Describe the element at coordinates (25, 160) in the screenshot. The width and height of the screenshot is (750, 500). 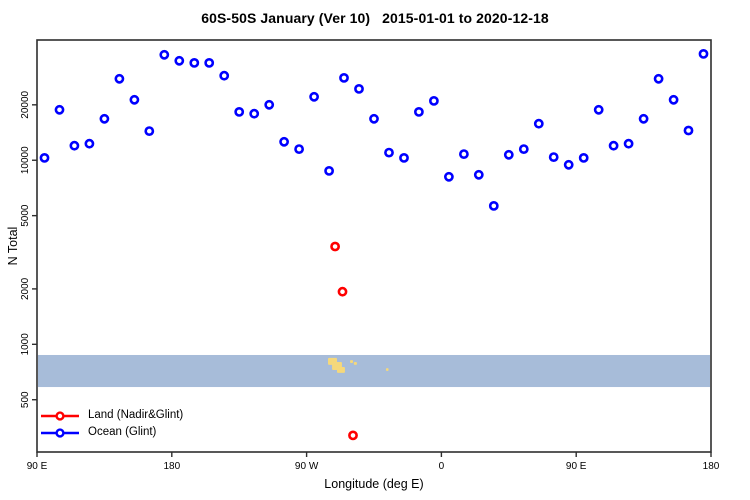
I see `y-tick-label: 10000` at that location.